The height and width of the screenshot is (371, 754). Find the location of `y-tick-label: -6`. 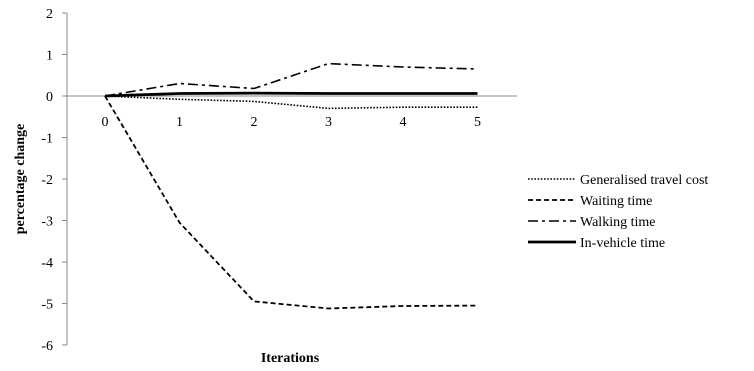

y-tick-label: -6 is located at coordinates (47, 346).